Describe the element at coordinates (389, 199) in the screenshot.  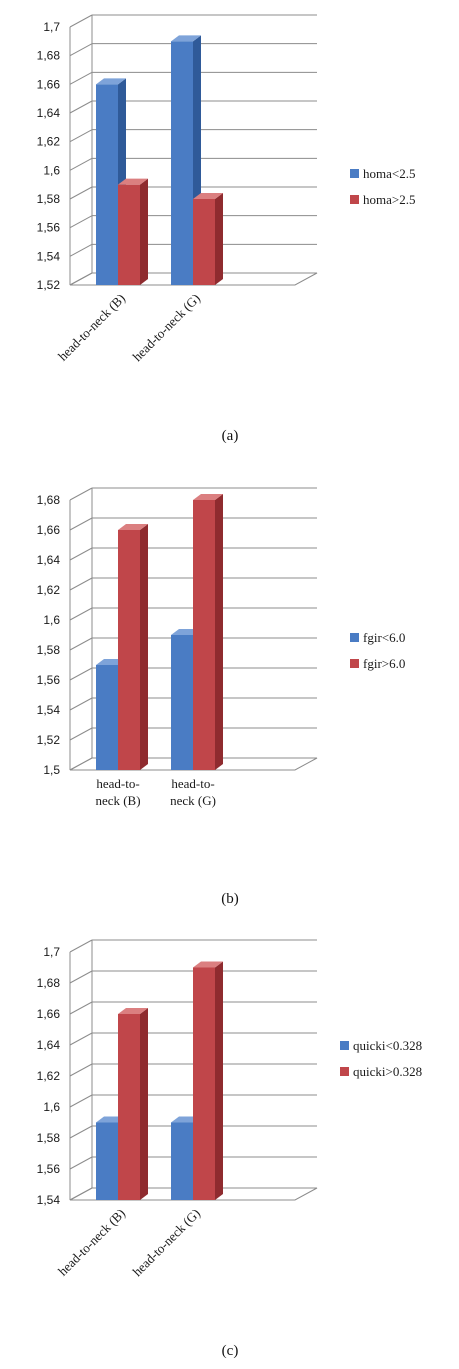
I see `legend-label: homa>2.5` at that location.